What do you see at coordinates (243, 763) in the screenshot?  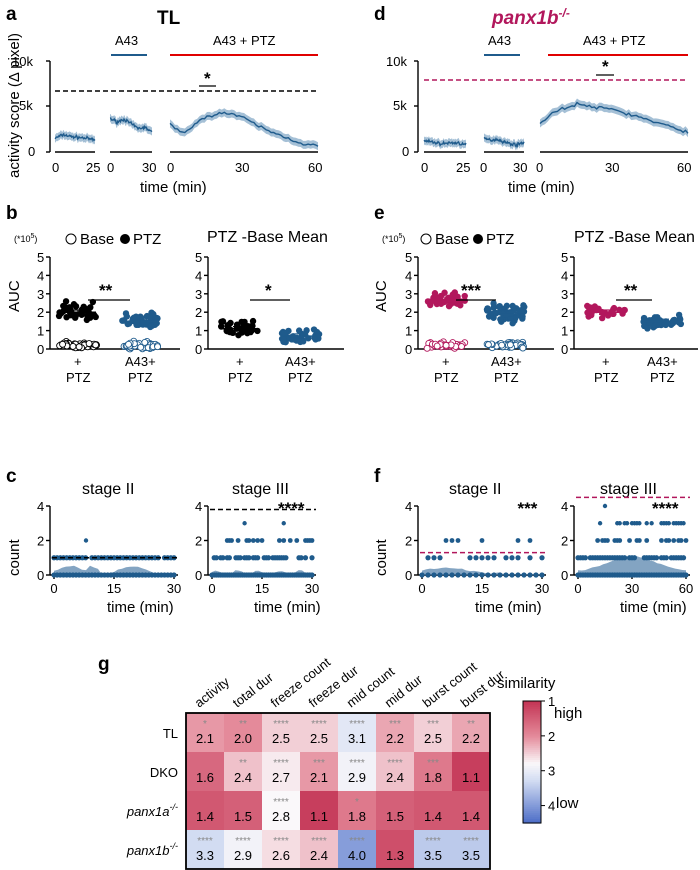 I see `cell-stars: **` at bounding box center [243, 763].